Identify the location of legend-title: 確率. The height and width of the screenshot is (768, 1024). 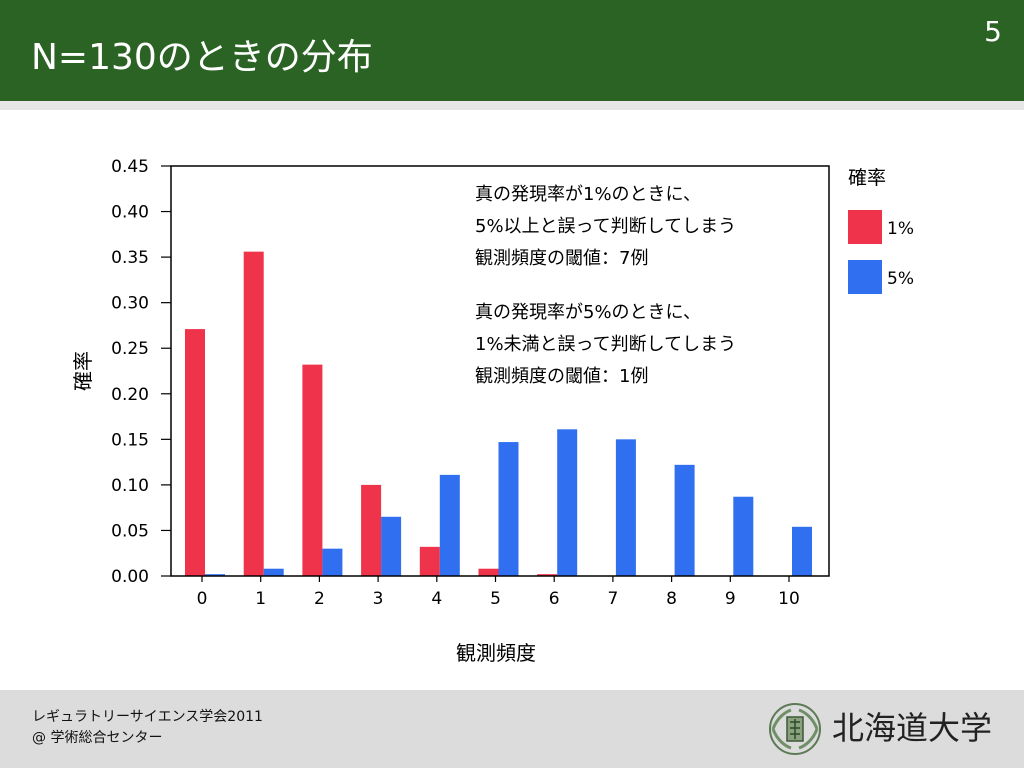
(867, 178).